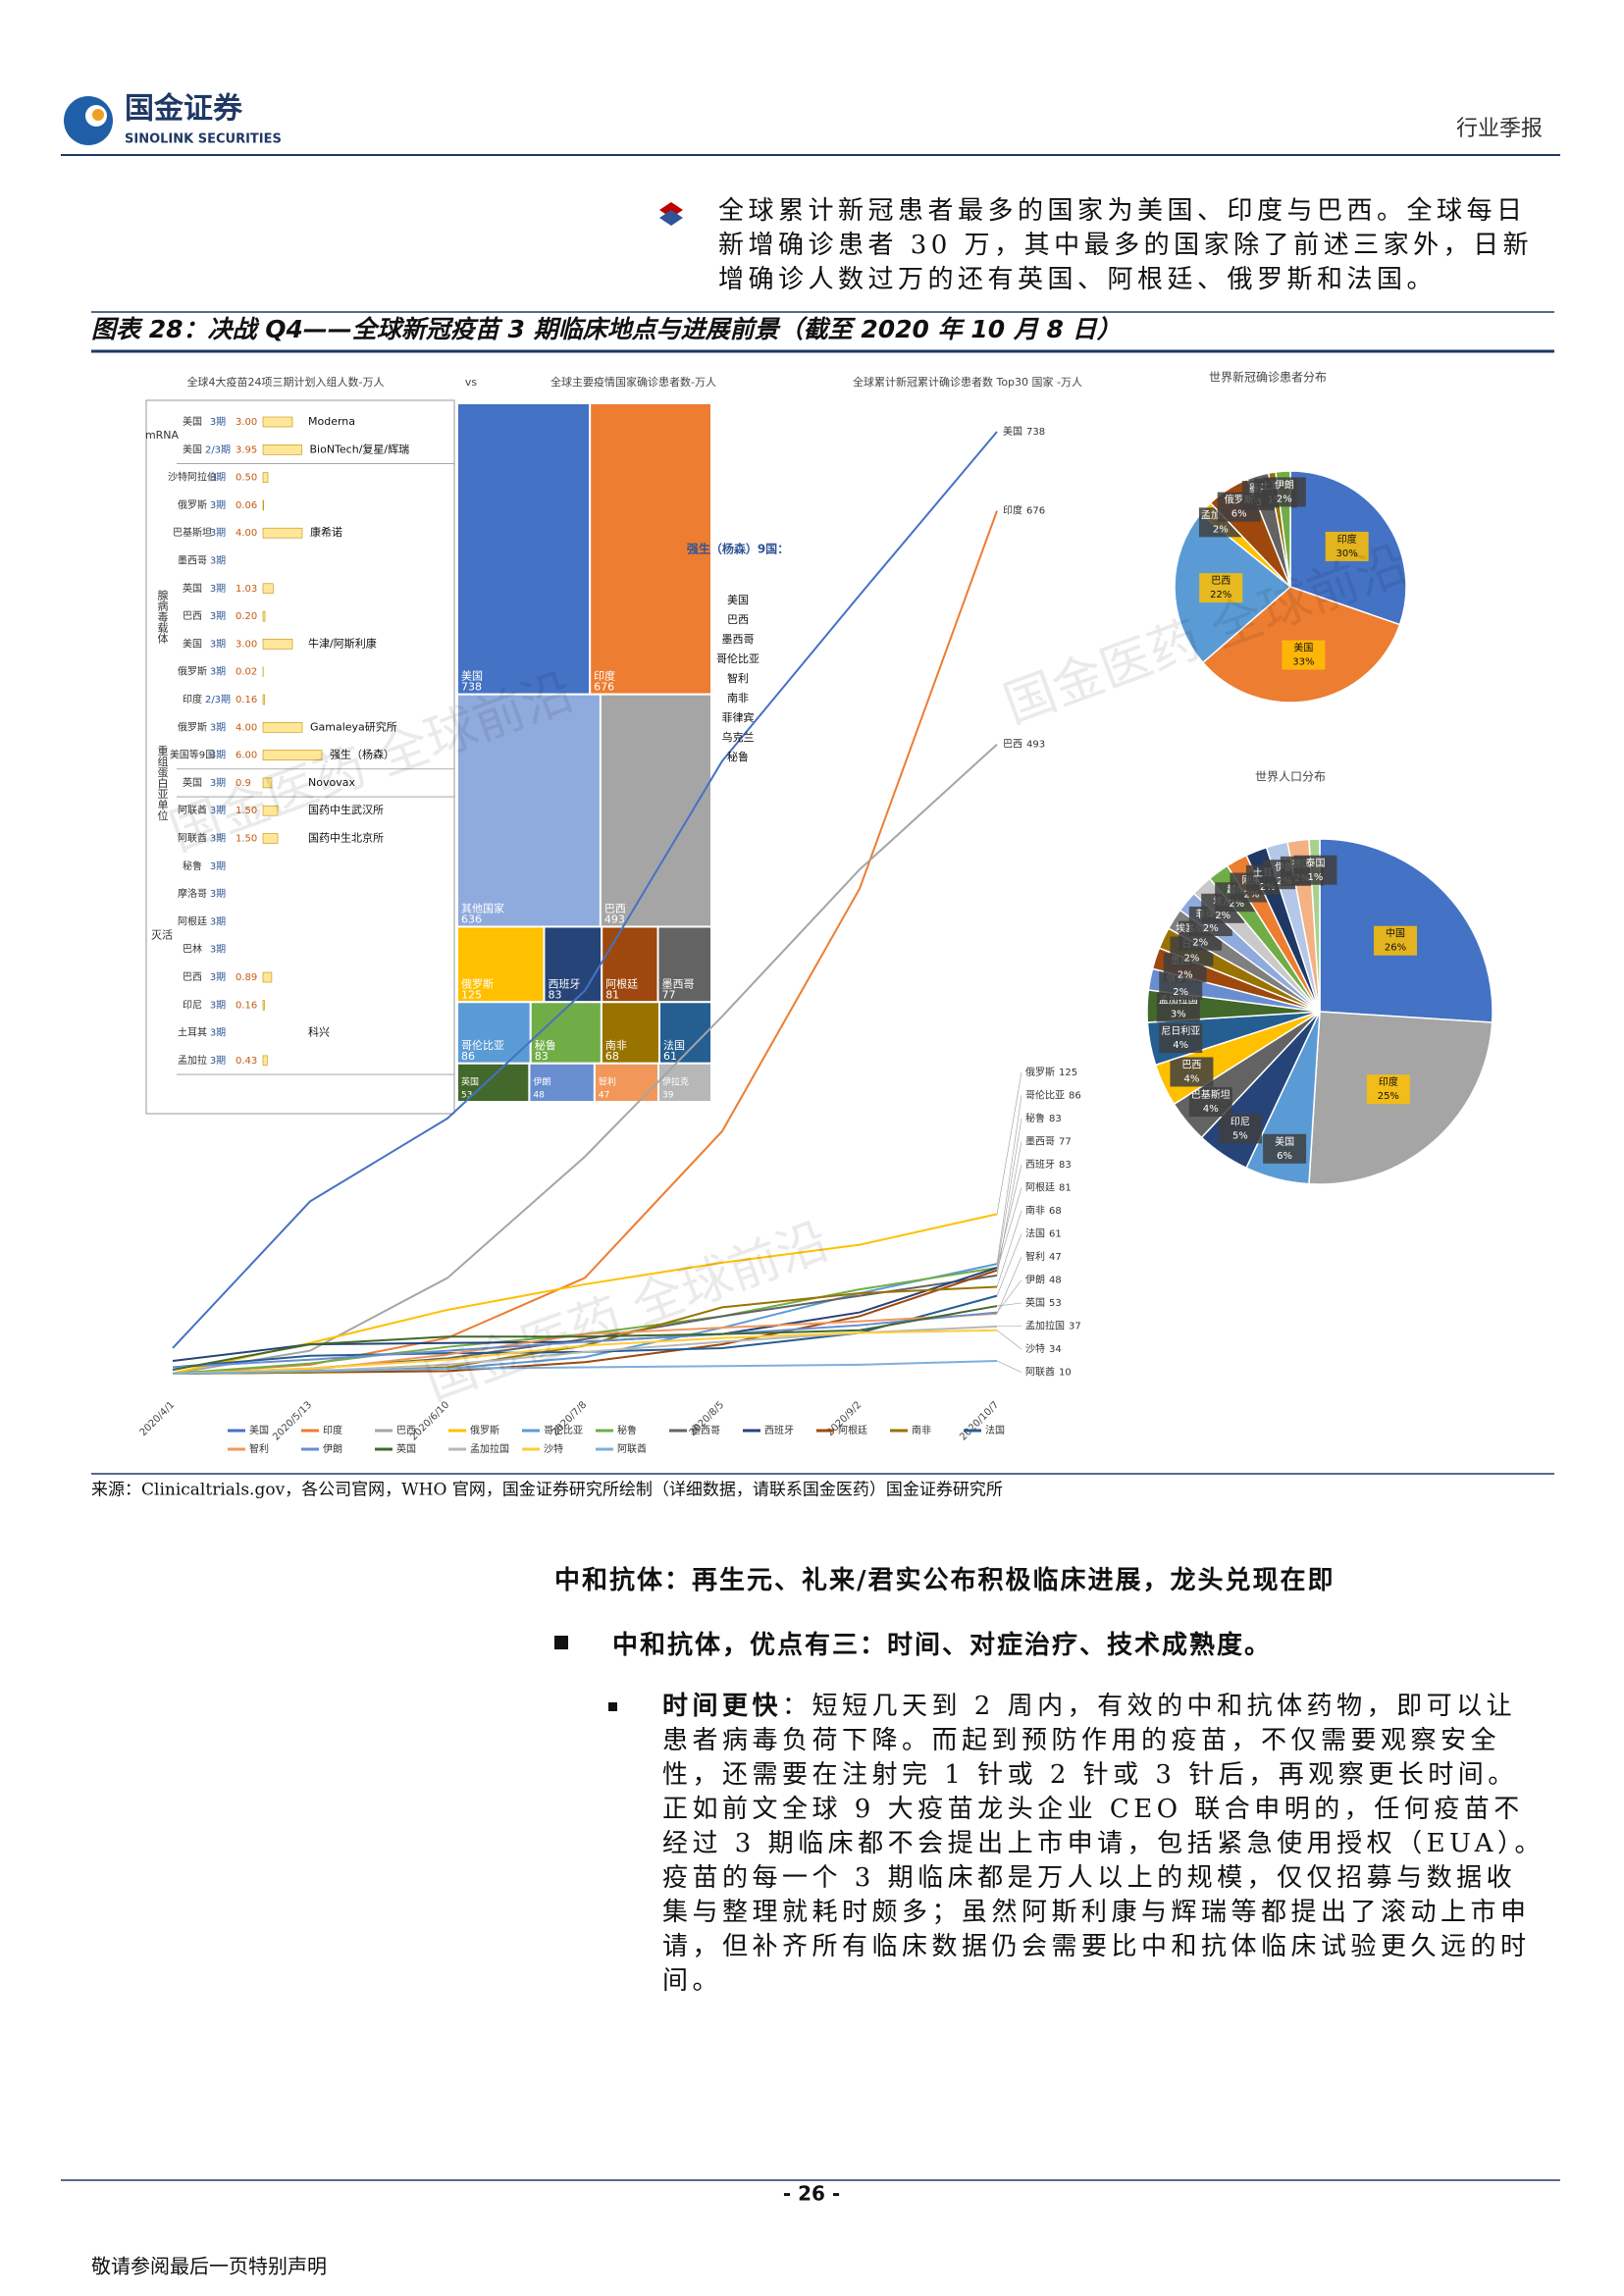  What do you see at coordinates (1388, 1096) in the screenshot?
I see `slice-value: 25%` at bounding box center [1388, 1096].